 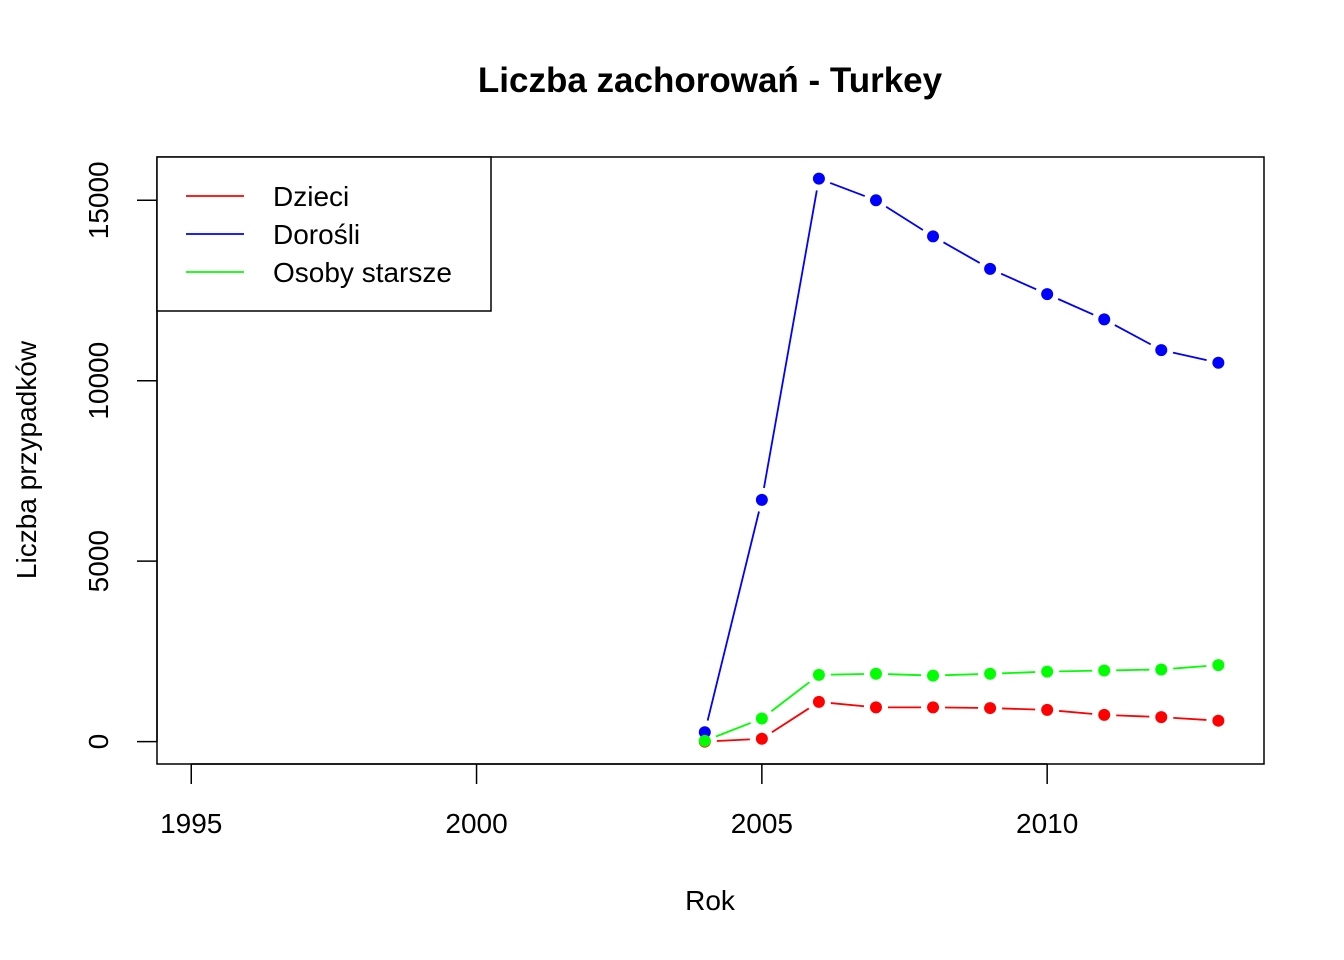 What do you see at coordinates (362, 272) in the screenshot?
I see `legend-label: Osoby starsze` at bounding box center [362, 272].